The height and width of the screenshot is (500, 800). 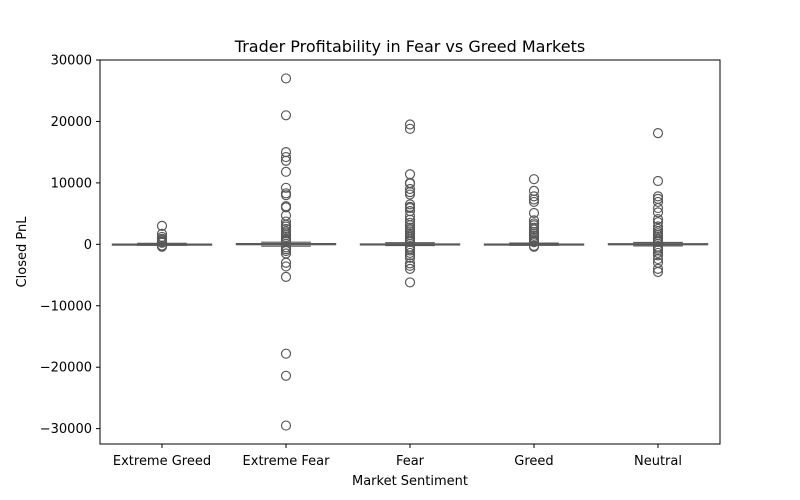 I want to click on x-tick-label: Neutral, so click(x=658, y=461).